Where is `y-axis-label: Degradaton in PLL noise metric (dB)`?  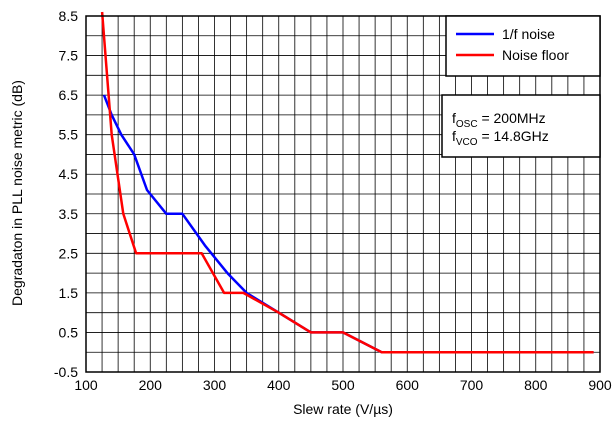 y-axis-label: Degradaton in PLL noise metric (dB) is located at coordinates (17, 193).